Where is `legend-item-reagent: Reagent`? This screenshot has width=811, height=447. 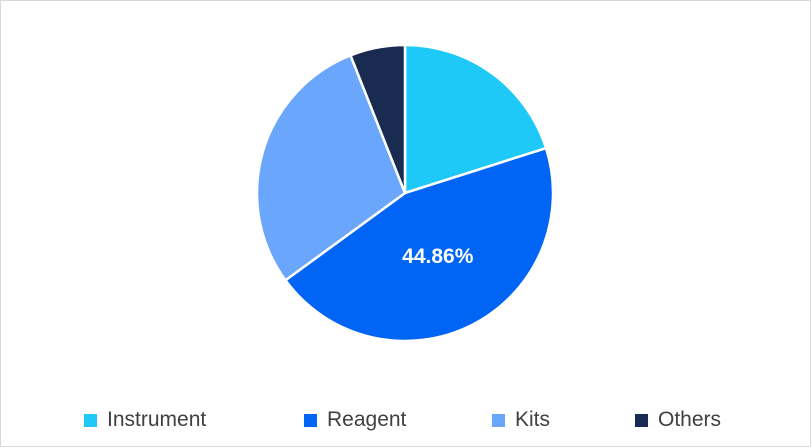 legend-item-reagent: Reagent is located at coordinates (355, 420).